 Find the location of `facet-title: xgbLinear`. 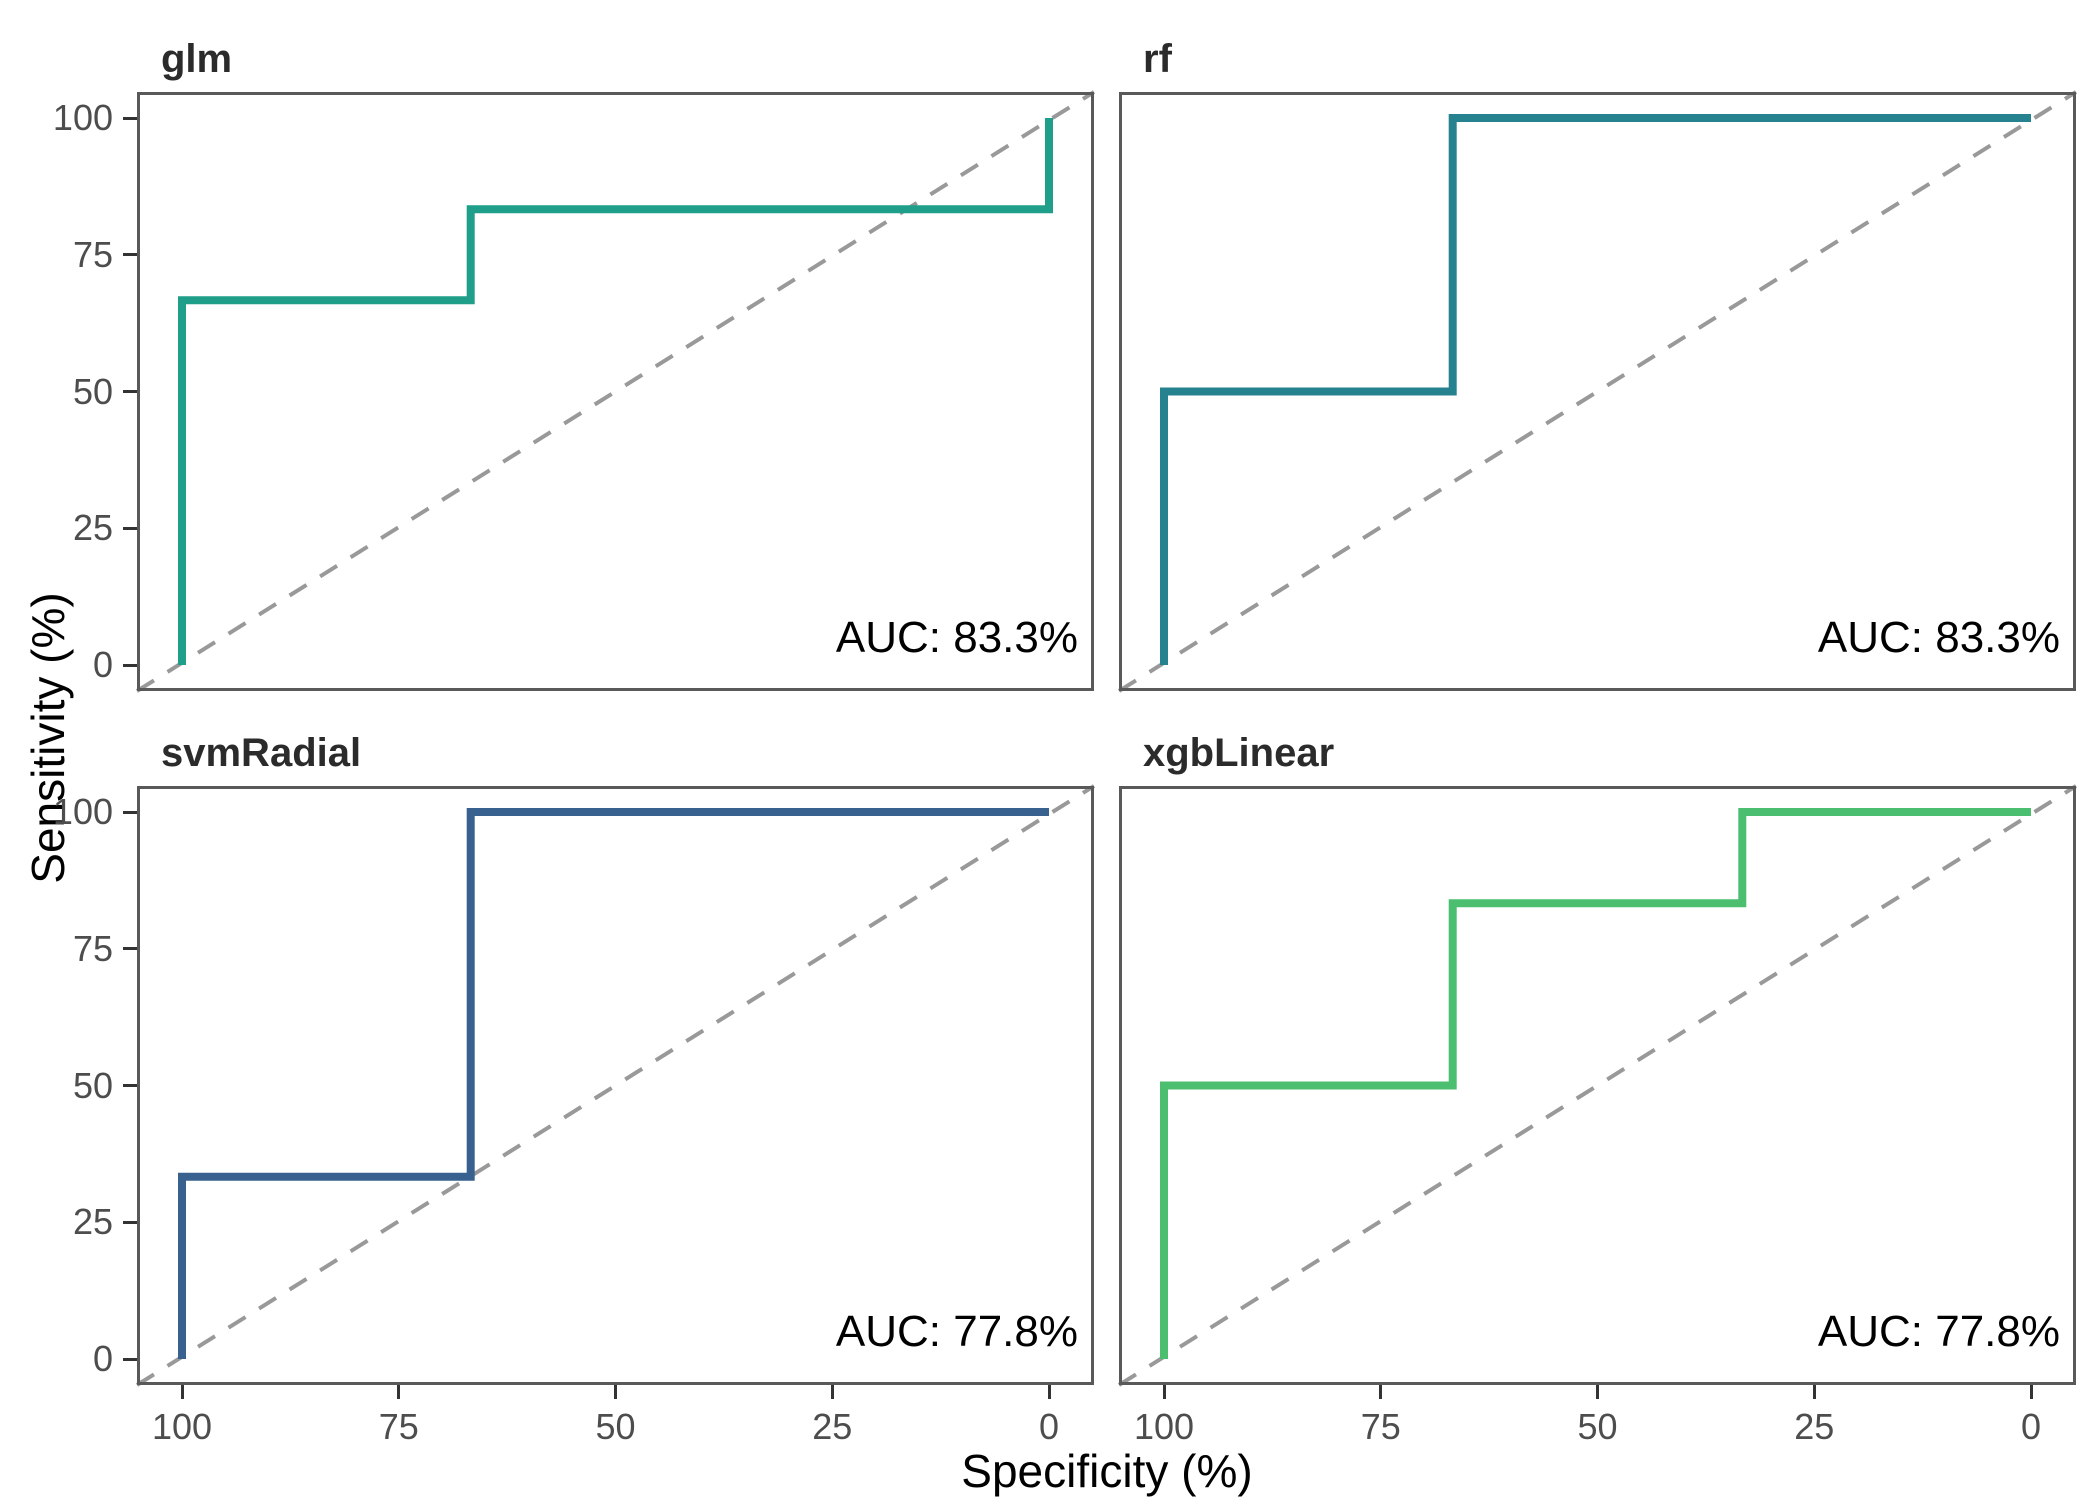

facet-title: xgbLinear is located at coordinates (1239, 753).